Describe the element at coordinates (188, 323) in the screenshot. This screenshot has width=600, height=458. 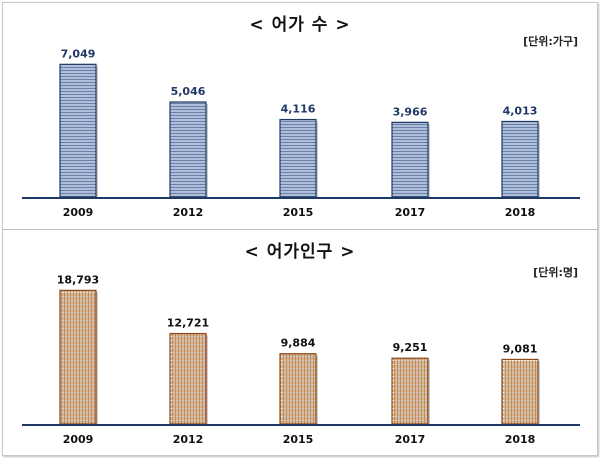
I see `value-label: 12,721` at that location.